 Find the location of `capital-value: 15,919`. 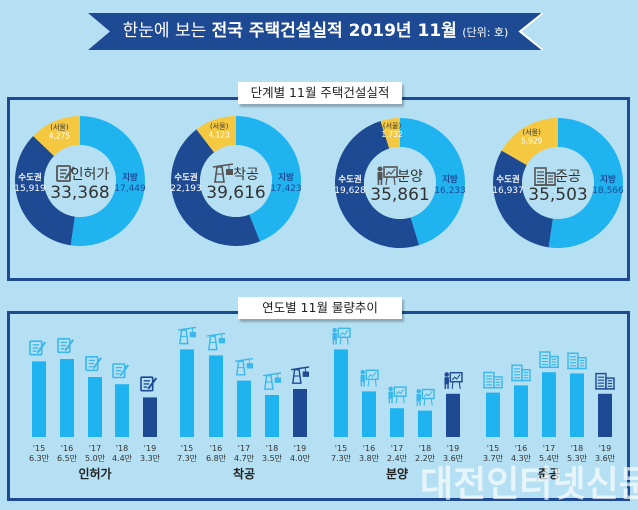

capital-value: 15,919 is located at coordinates (30, 189).